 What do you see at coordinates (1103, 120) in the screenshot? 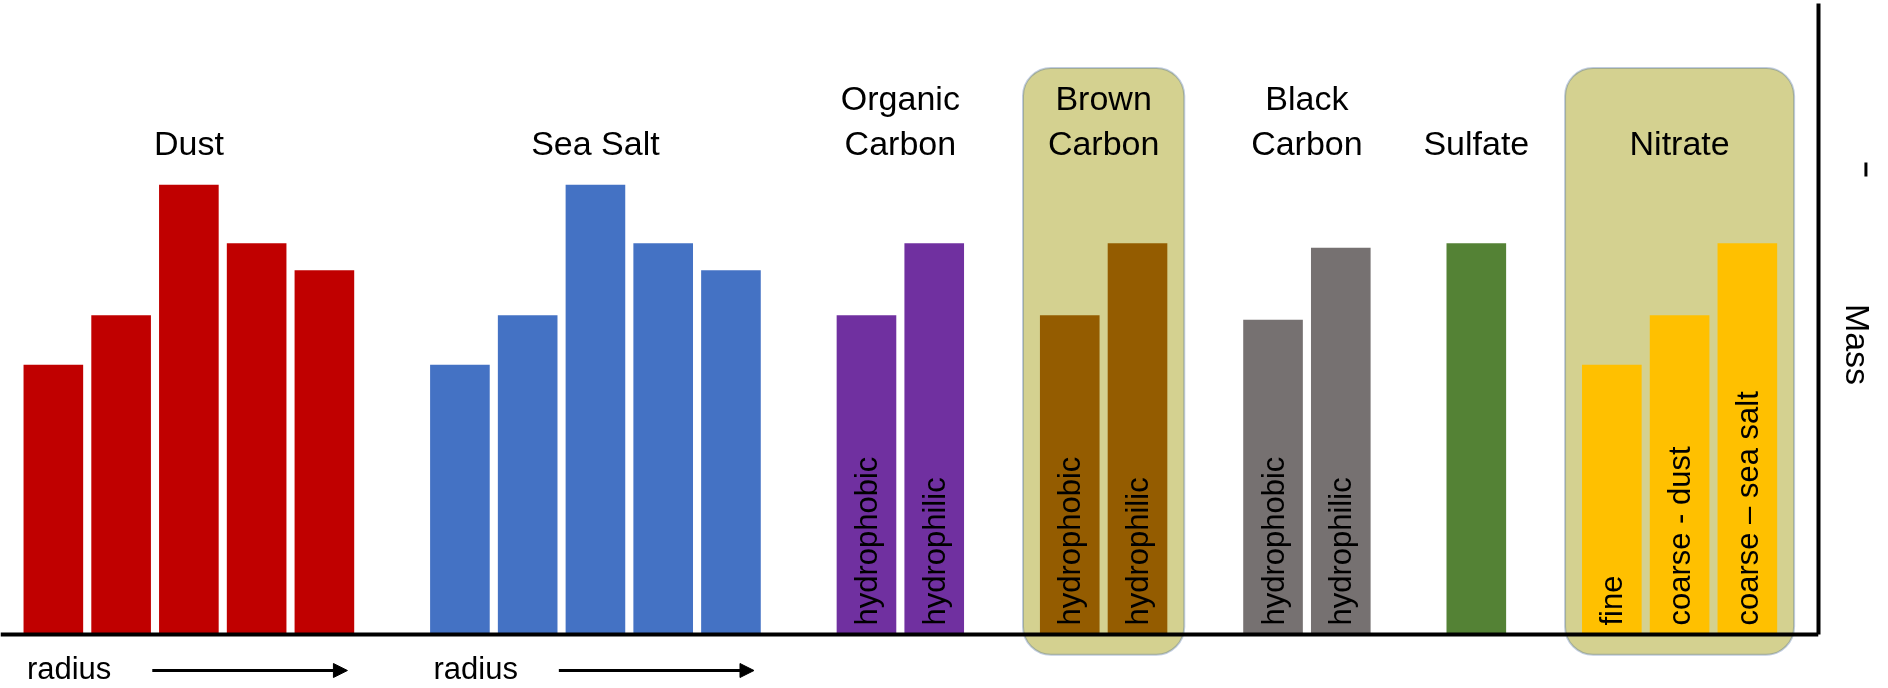
I see `text: Brown Carbon` at bounding box center [1103, 120].